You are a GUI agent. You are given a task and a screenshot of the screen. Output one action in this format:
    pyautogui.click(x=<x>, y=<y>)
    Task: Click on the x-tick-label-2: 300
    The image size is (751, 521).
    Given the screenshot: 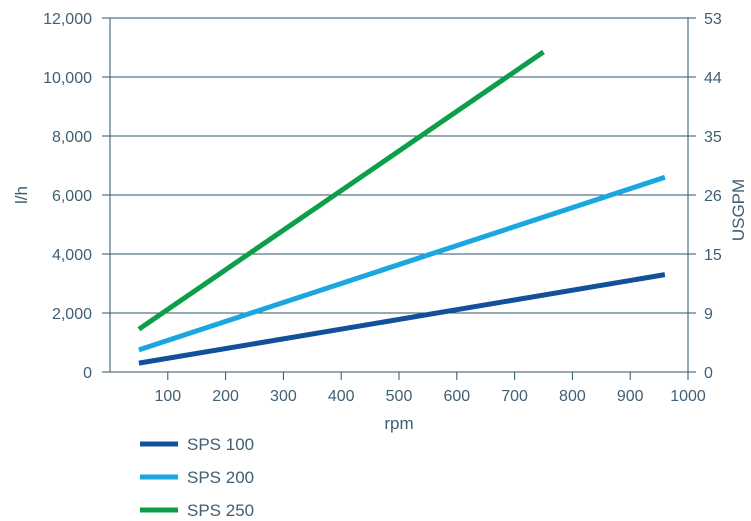 What is the action you would take?
    pyautogui.click(x=283, y=396)
    